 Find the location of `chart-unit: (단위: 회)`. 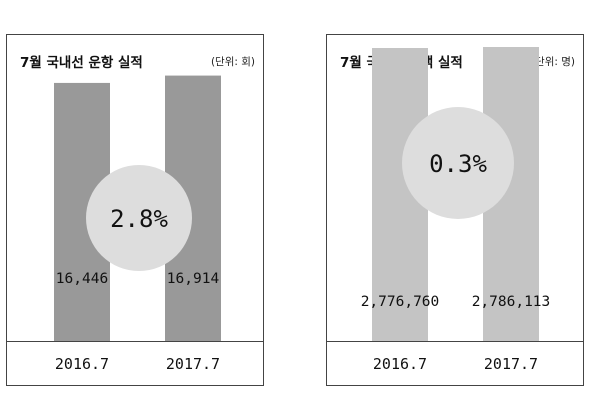

chart-unit: (단위: 회) is located at coordinates (232, 62).